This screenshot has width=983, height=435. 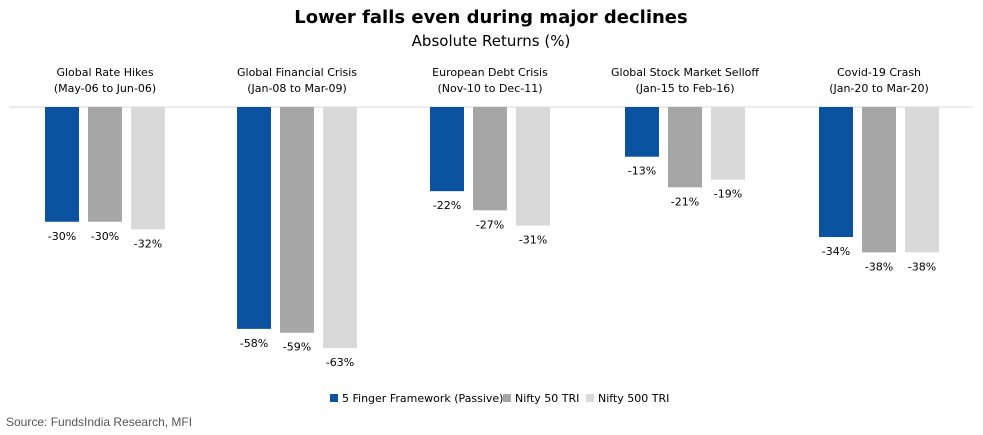 I want to click on legend-label: Nifty 500 TRI, so click(x=633, y=398).